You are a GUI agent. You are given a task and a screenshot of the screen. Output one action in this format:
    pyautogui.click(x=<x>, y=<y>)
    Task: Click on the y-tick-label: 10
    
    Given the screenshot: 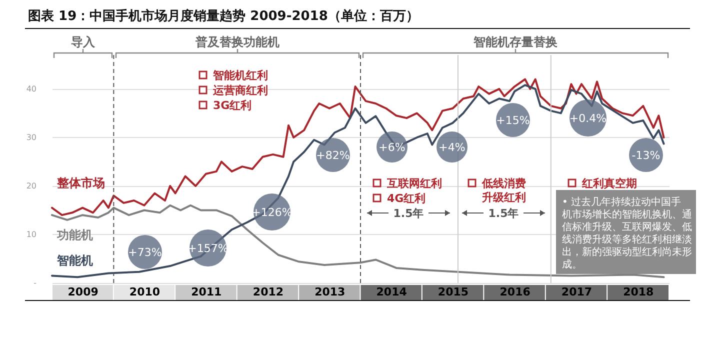 What is the action you would take?
    pyautogui.click(x=31, y=234)
    